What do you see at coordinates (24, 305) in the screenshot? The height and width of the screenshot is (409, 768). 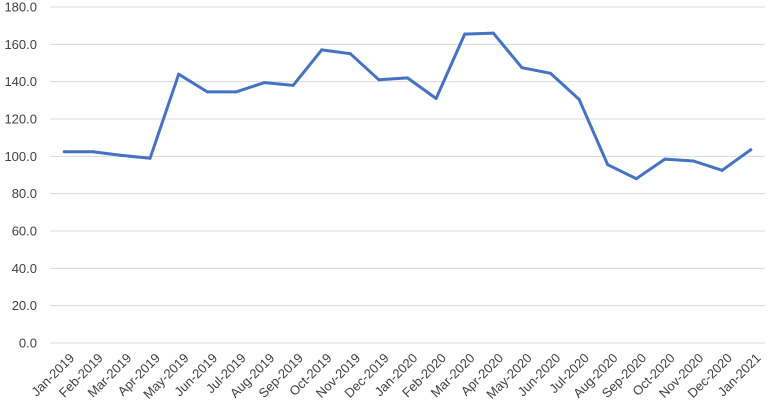 I see `y-tick-label: 20.0` at bounding box center [24, 305].